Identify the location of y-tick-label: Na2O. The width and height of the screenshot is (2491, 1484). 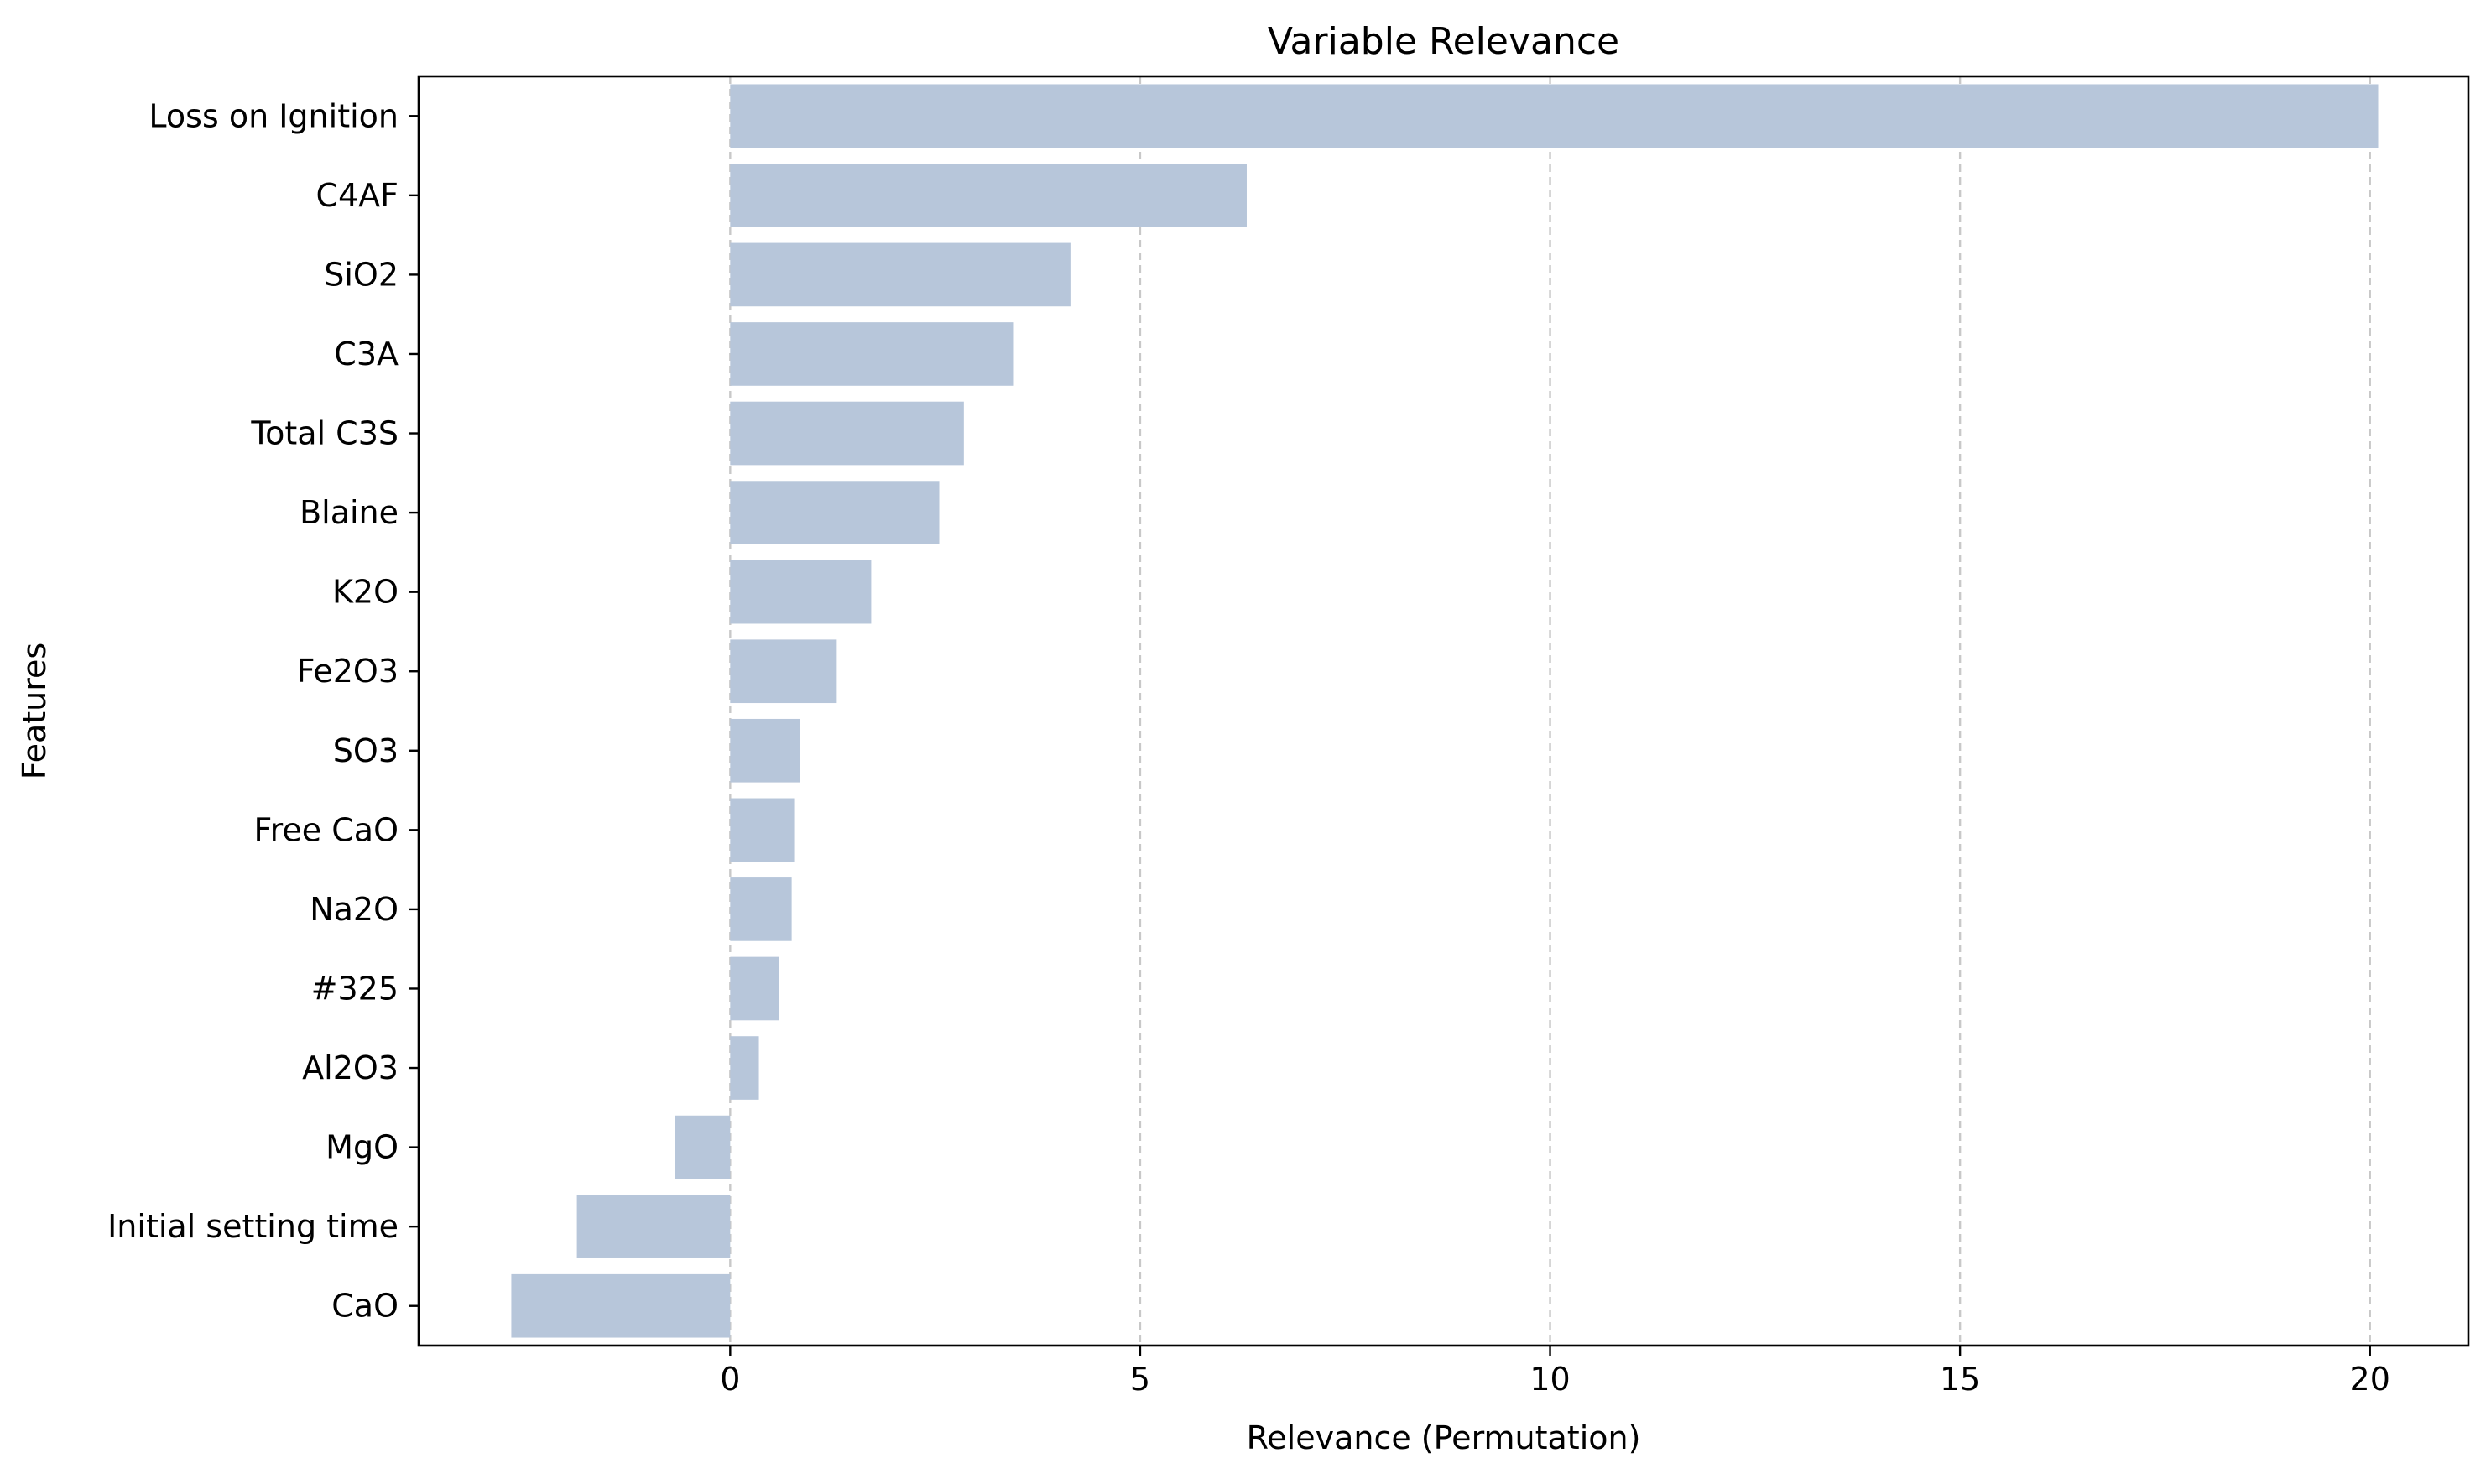
(354, 909).